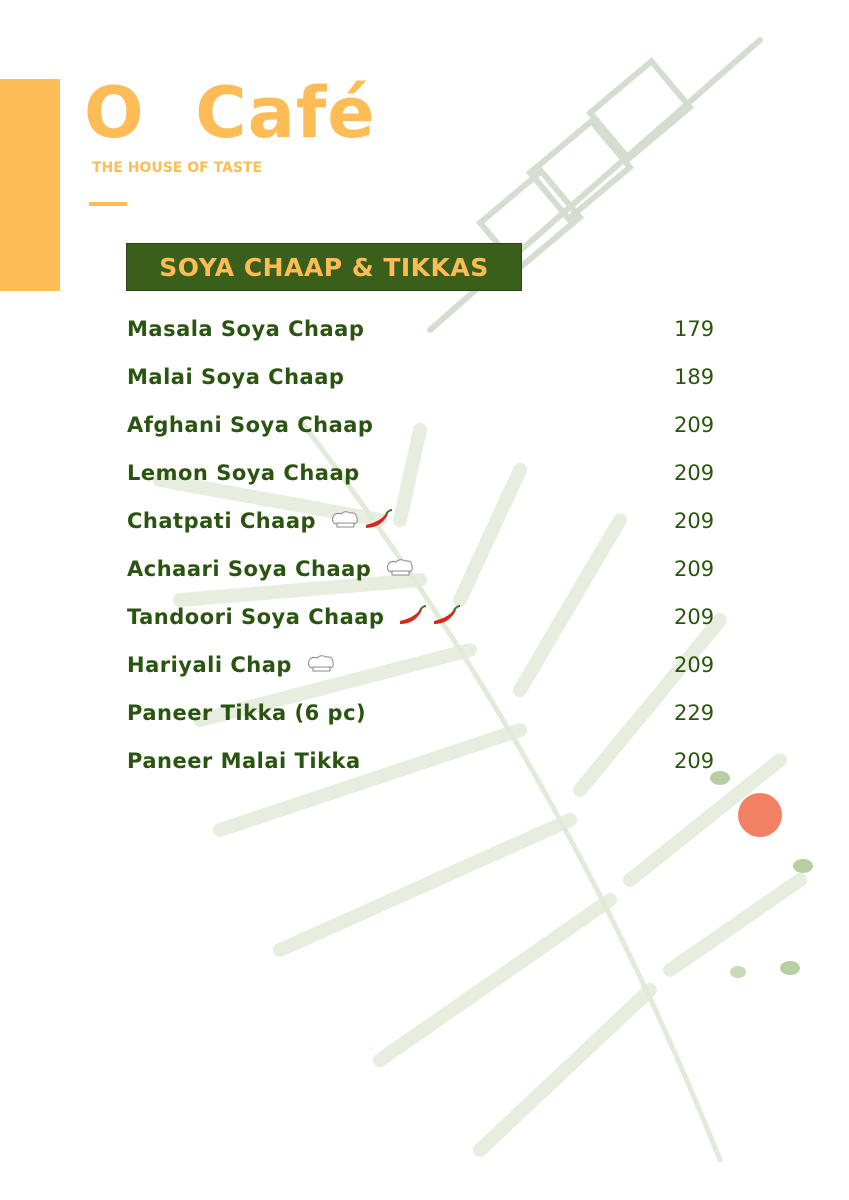 This screenshot has width=849, height=1200. Describe the element at coordinates (427, 569) in the screenshot. I see `menu-item: Achaari Soya Chaap 209` at that location.